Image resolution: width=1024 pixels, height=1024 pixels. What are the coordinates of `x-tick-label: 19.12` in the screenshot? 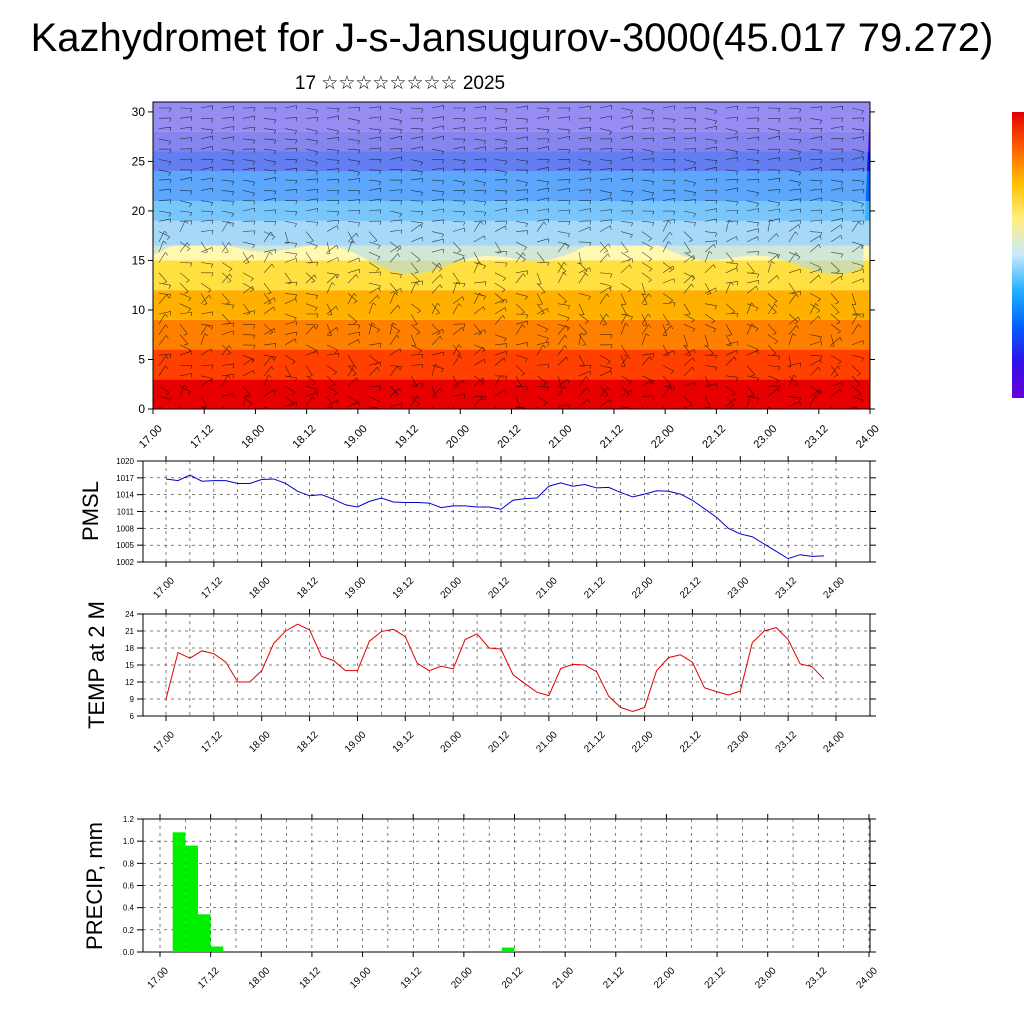 It's located at (407, 437).